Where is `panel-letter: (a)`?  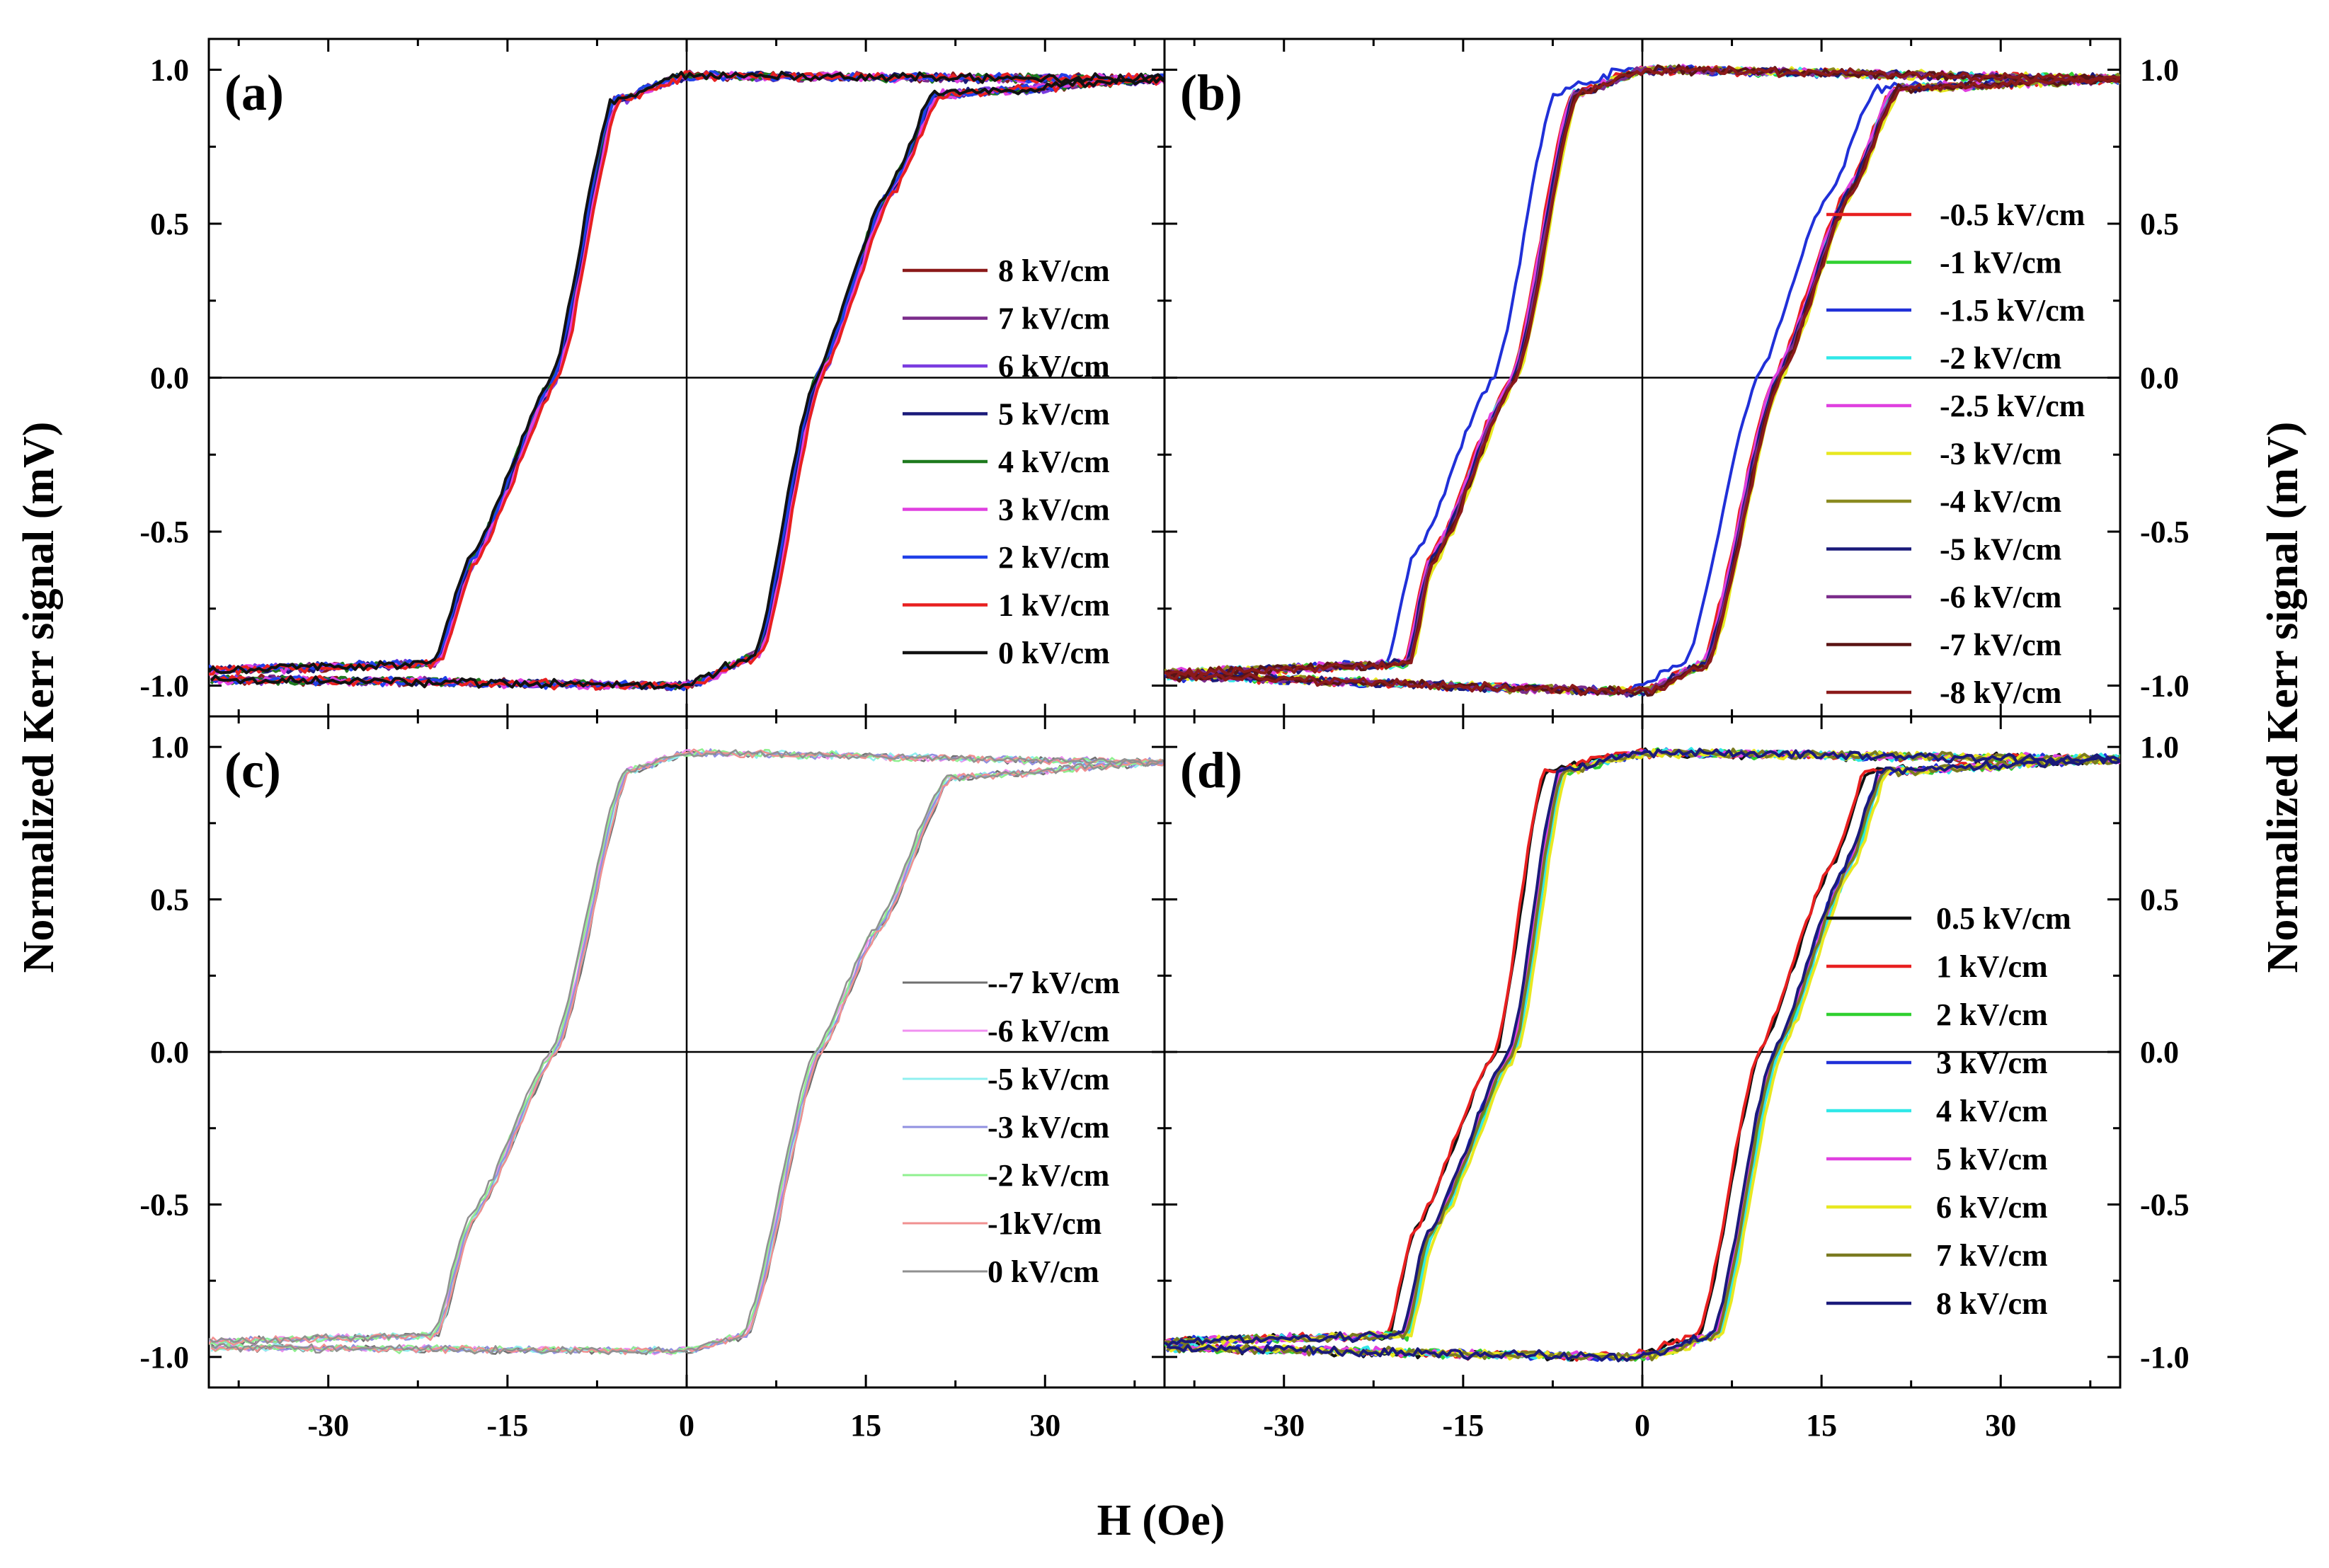 panel-letter: (a) is located at coordinates (254, 92).